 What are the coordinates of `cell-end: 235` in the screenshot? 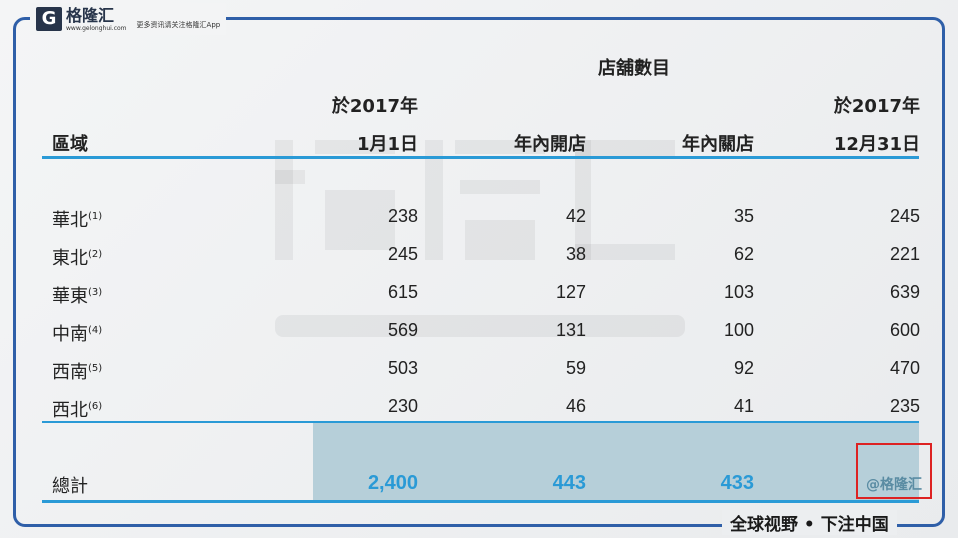 It's located at (904, 406).